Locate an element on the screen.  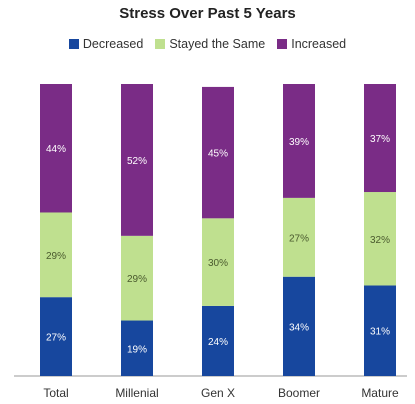
data-label-total-stayed-the-same: 29% is located at coordinates (56, 256).